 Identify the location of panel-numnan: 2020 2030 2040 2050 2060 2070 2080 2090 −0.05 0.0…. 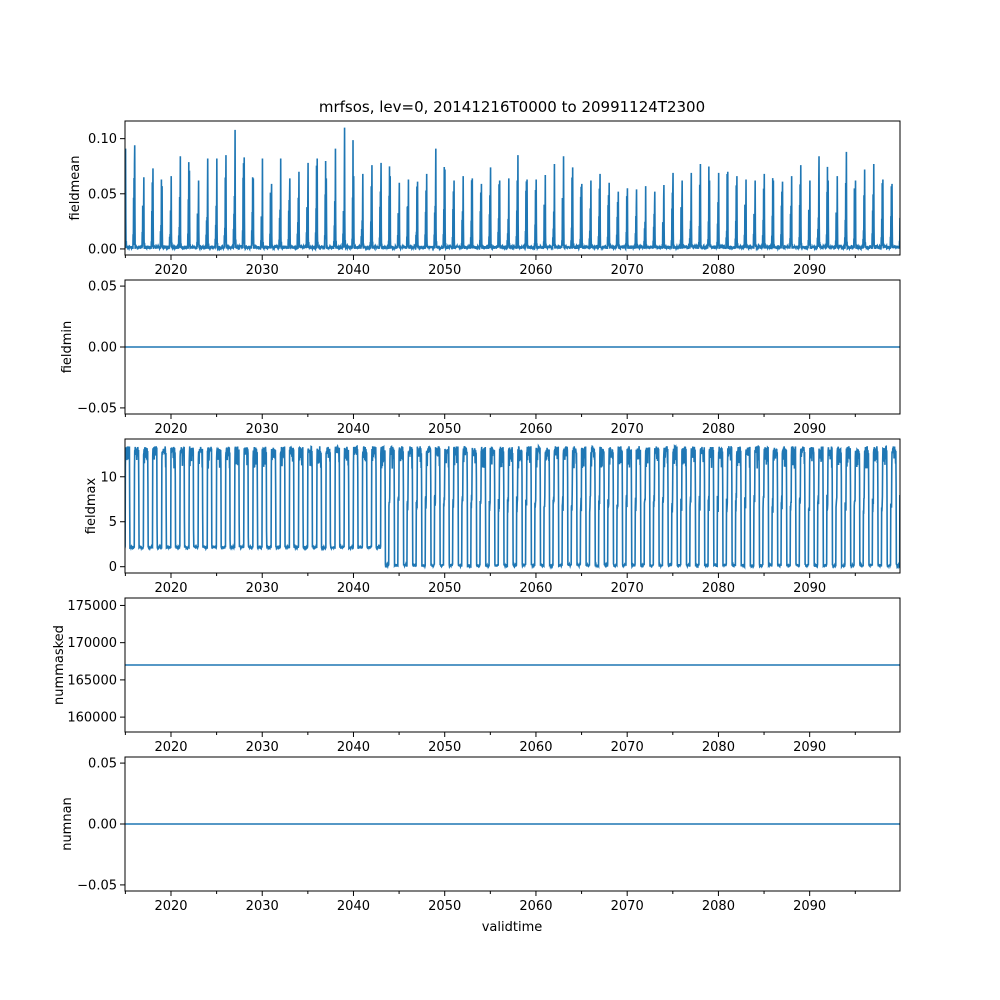
(480, 835).